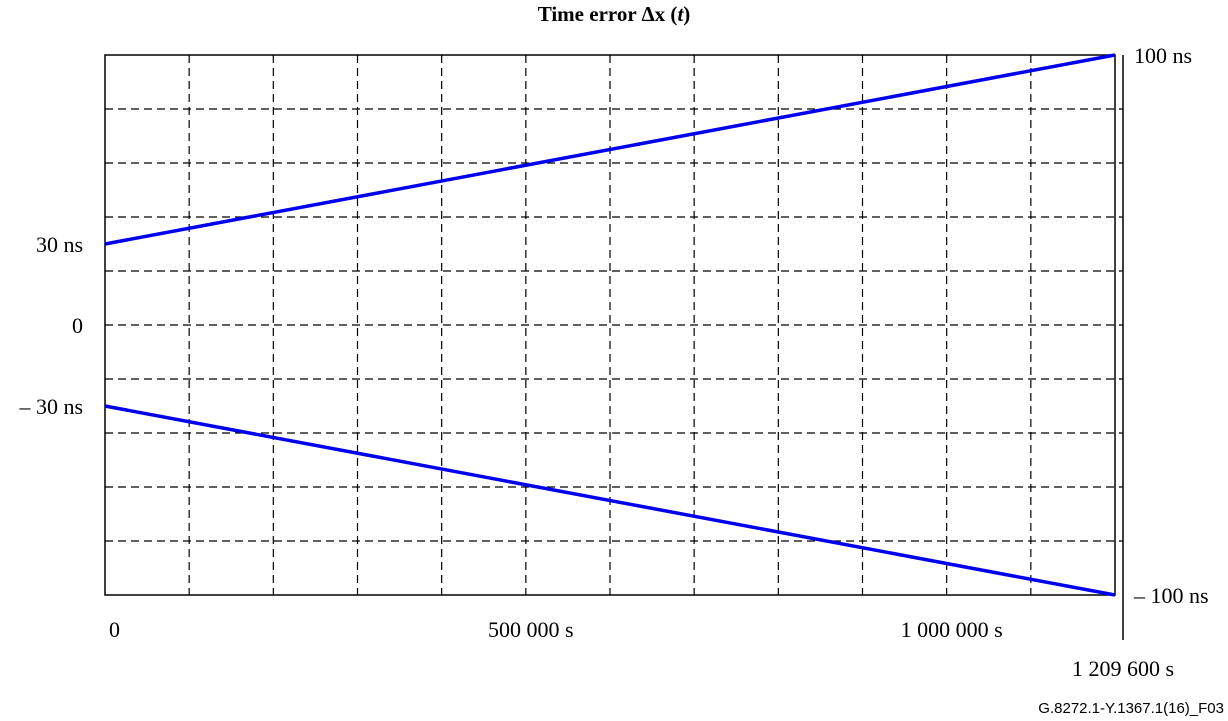 The image size is (1228, 721). Describe the element at coordinates (952, 629) in the screenshot. I see `x-tick-label-2: 1 000 000 s` at that location.